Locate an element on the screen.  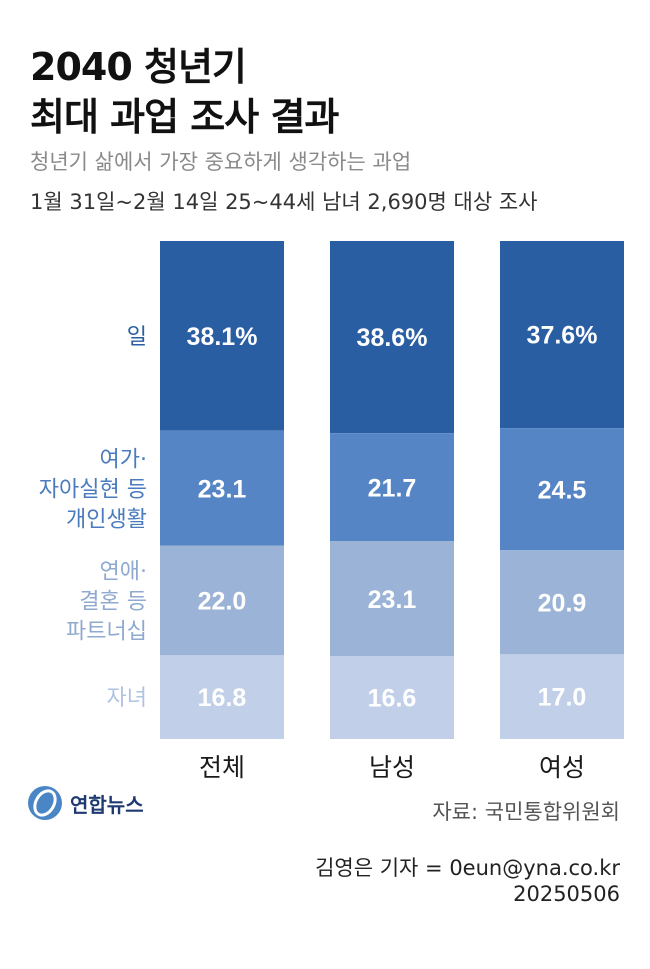
data-label: 16.6 is located at coordinates (392, 699).